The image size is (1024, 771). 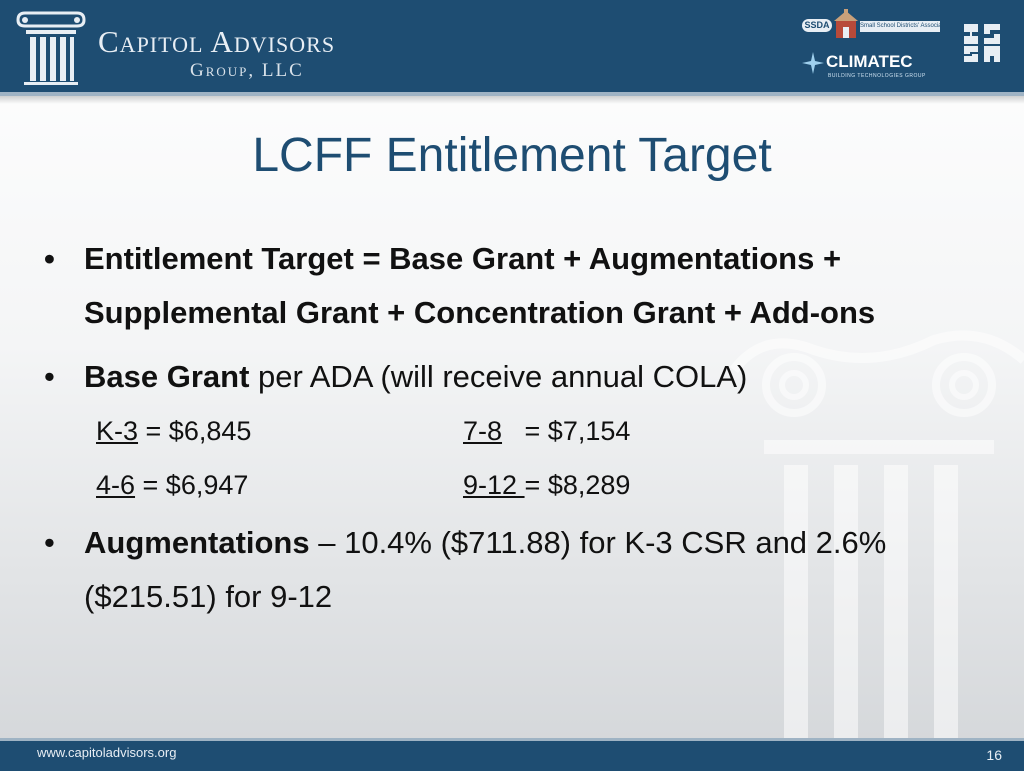 What do you see at coordinates (900, 26) in the screenshot?
I see `ssda-name: Small School Districts' Association` at bounding box center [900, 26].